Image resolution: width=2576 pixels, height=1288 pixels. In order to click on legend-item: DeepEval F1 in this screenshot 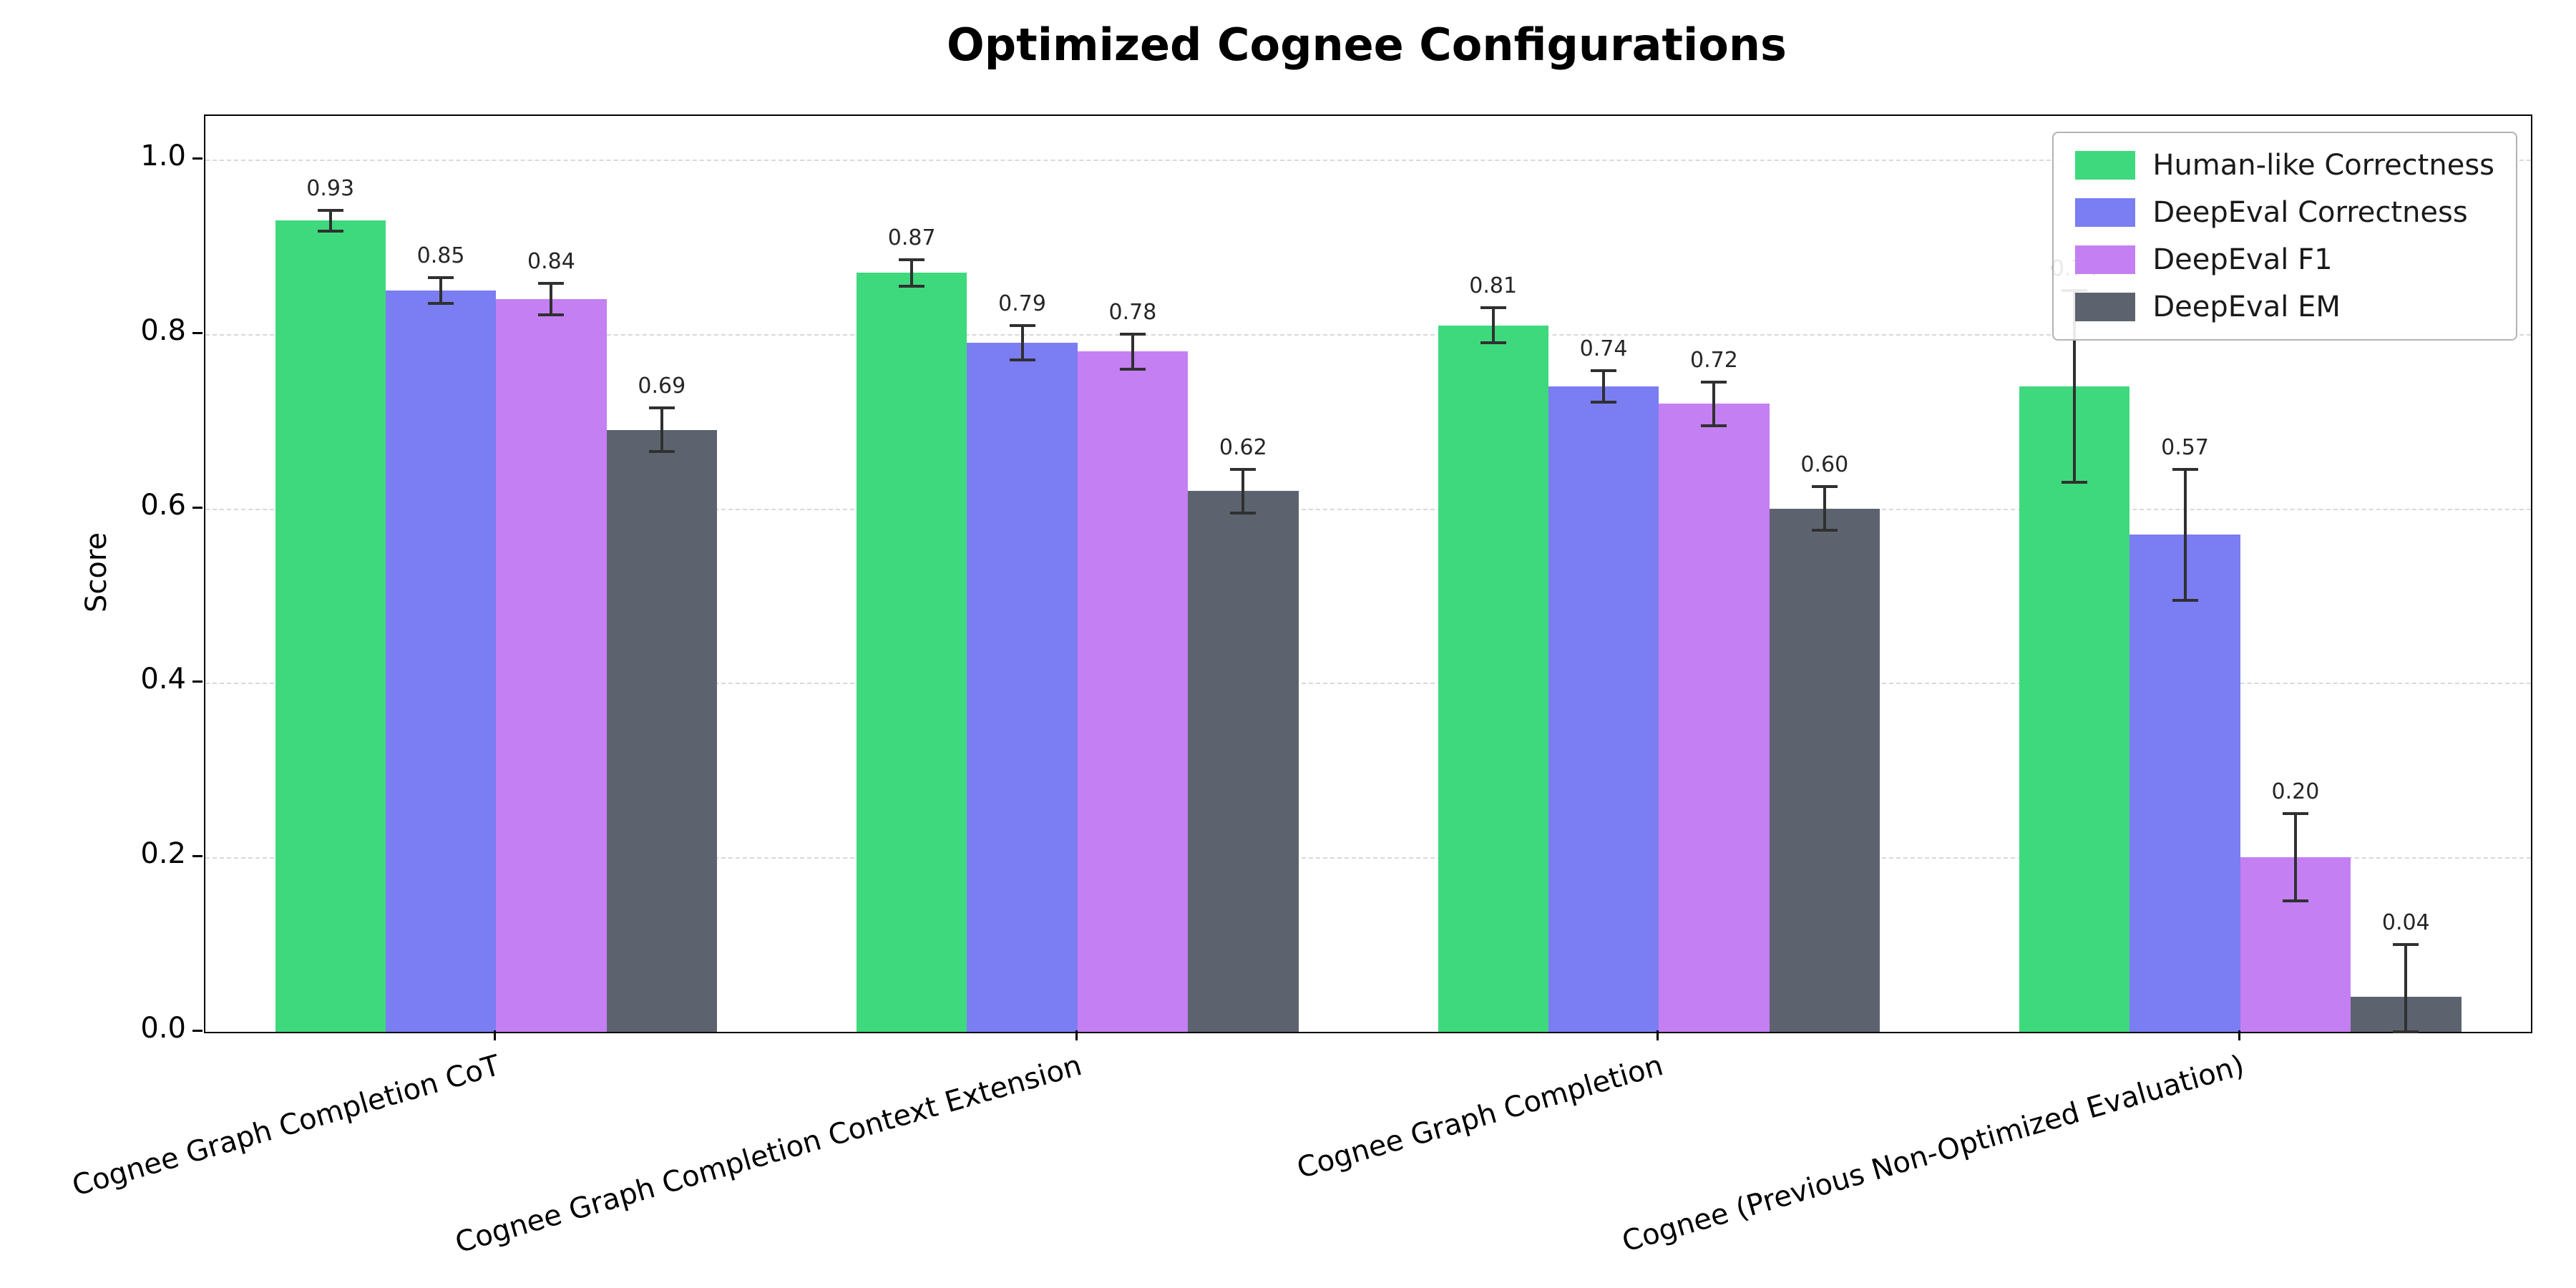, I will do `click(2284, 259)`.